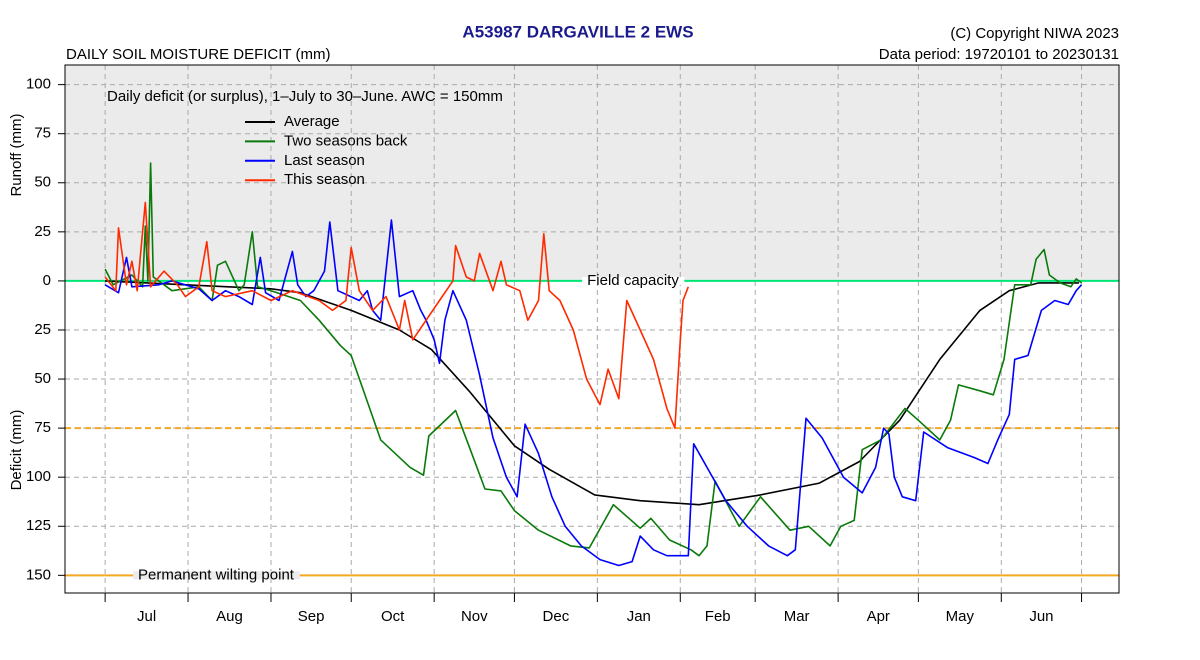  I want to click on legend-label: Average, so click(312, 121).